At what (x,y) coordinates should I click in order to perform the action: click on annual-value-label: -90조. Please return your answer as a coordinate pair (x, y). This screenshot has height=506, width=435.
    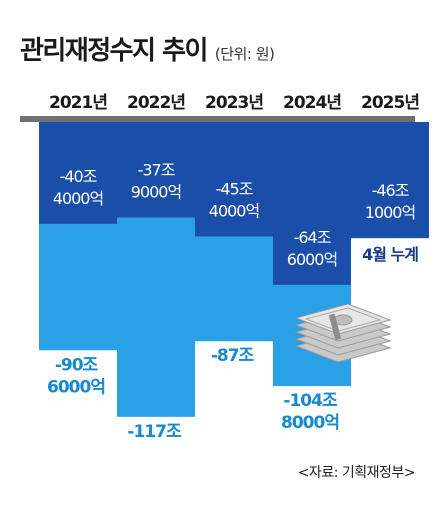
    Looking at the image, I should click on (77, 365).